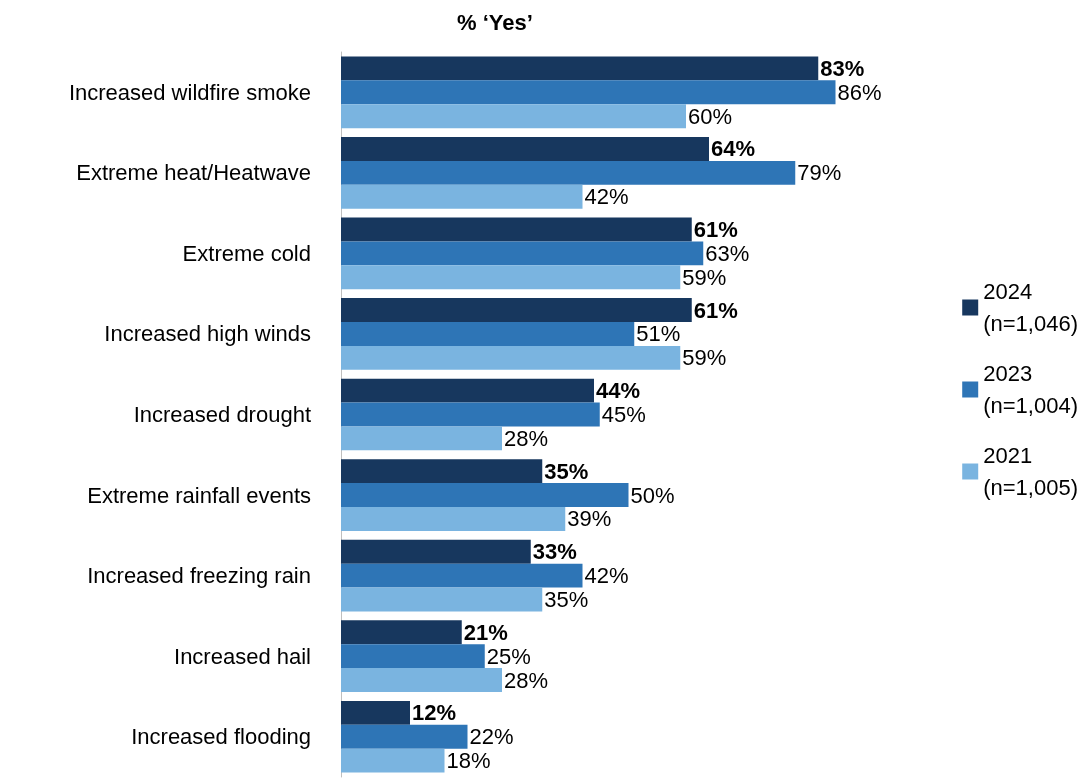 This screenshot has height=779, width=1091. I want to click on data-label: 60%, so click(710, 116).